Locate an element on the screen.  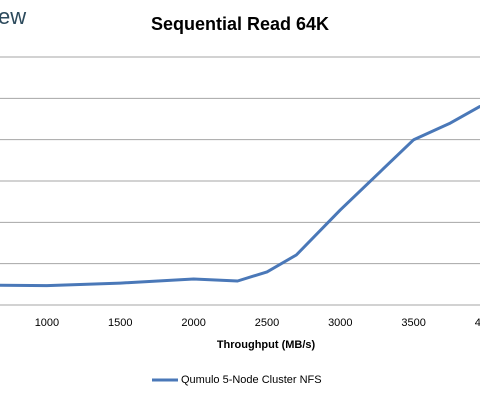
x-tick-label: 3500 is located at coordinates (413, 323).